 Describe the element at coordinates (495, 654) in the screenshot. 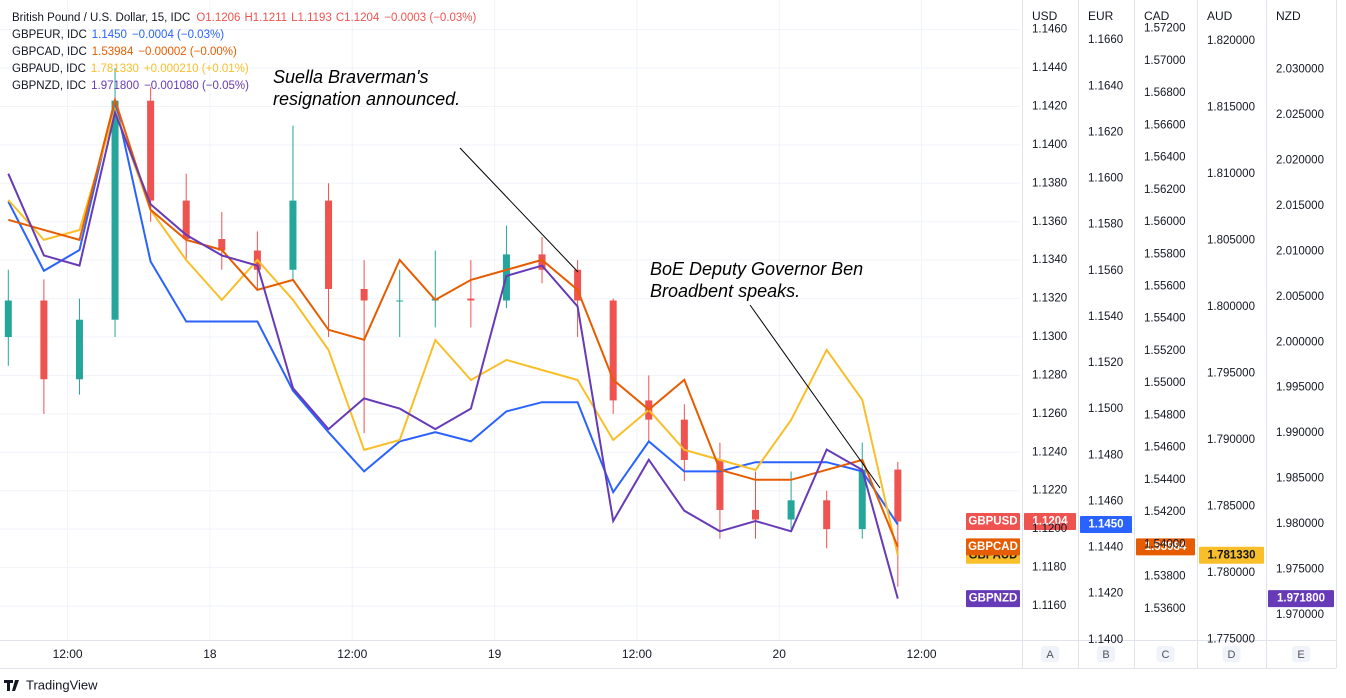

I see `x-tick-label: 19` at that location.